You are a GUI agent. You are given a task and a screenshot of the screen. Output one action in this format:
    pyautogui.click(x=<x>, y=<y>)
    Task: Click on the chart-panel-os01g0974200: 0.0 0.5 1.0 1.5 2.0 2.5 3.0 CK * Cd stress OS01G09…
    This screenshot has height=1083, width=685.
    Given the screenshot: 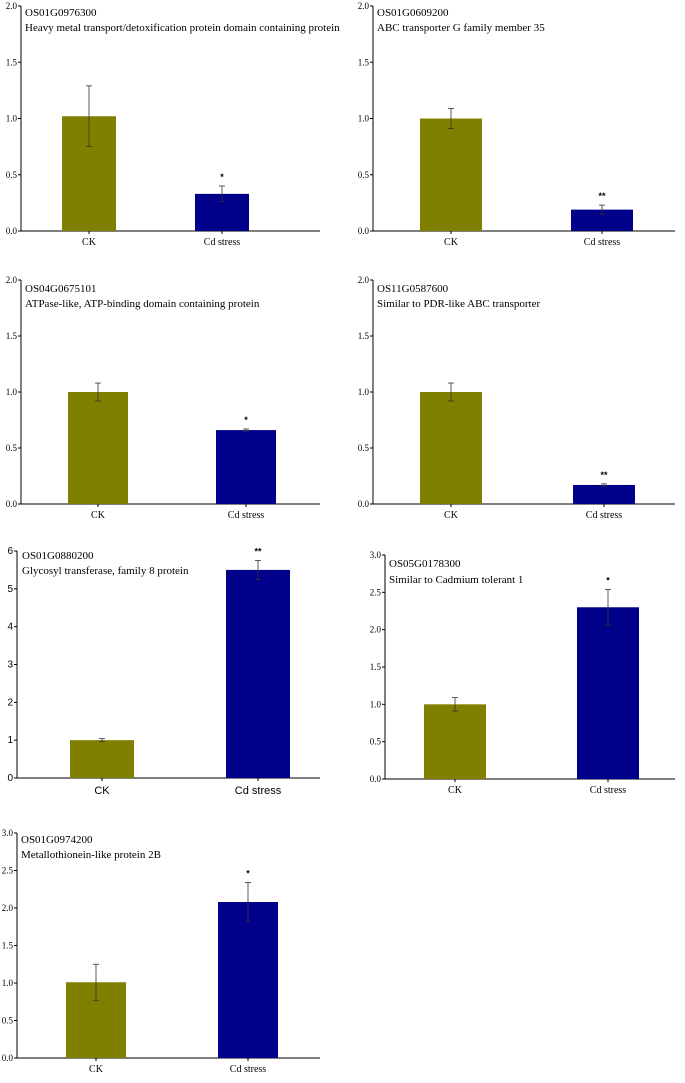 What is the action you would take?
    pyautogui.click(x=161, y=951)
    